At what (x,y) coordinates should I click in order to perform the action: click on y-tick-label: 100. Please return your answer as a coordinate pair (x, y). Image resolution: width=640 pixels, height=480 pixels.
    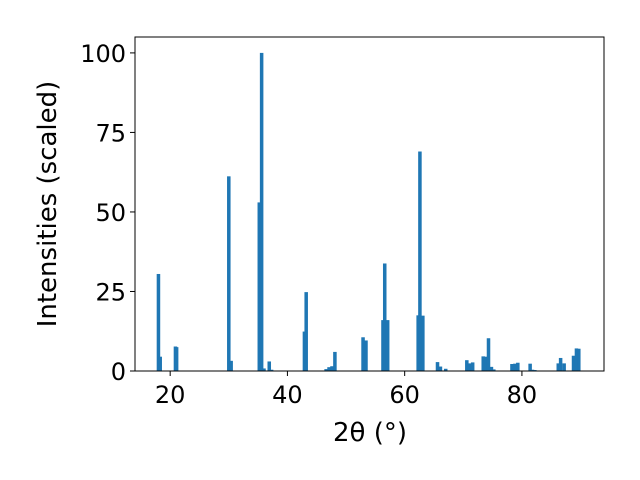
    Looking at the image, I should click on (103, 54).